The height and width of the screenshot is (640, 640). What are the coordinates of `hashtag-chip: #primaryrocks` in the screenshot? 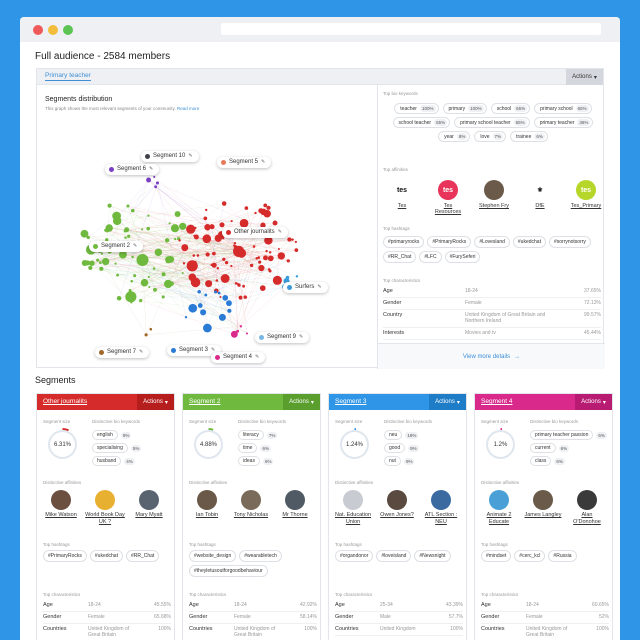 It's located at (404, 242).